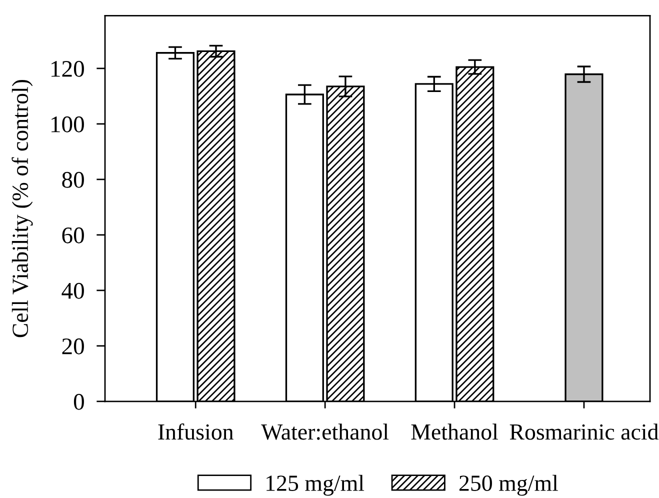 The image size is (659, 498). What do you see at coordinates (79, 402) in the screenshot?
I see `y-tick-label: 0` at bounding box center [79, 402].